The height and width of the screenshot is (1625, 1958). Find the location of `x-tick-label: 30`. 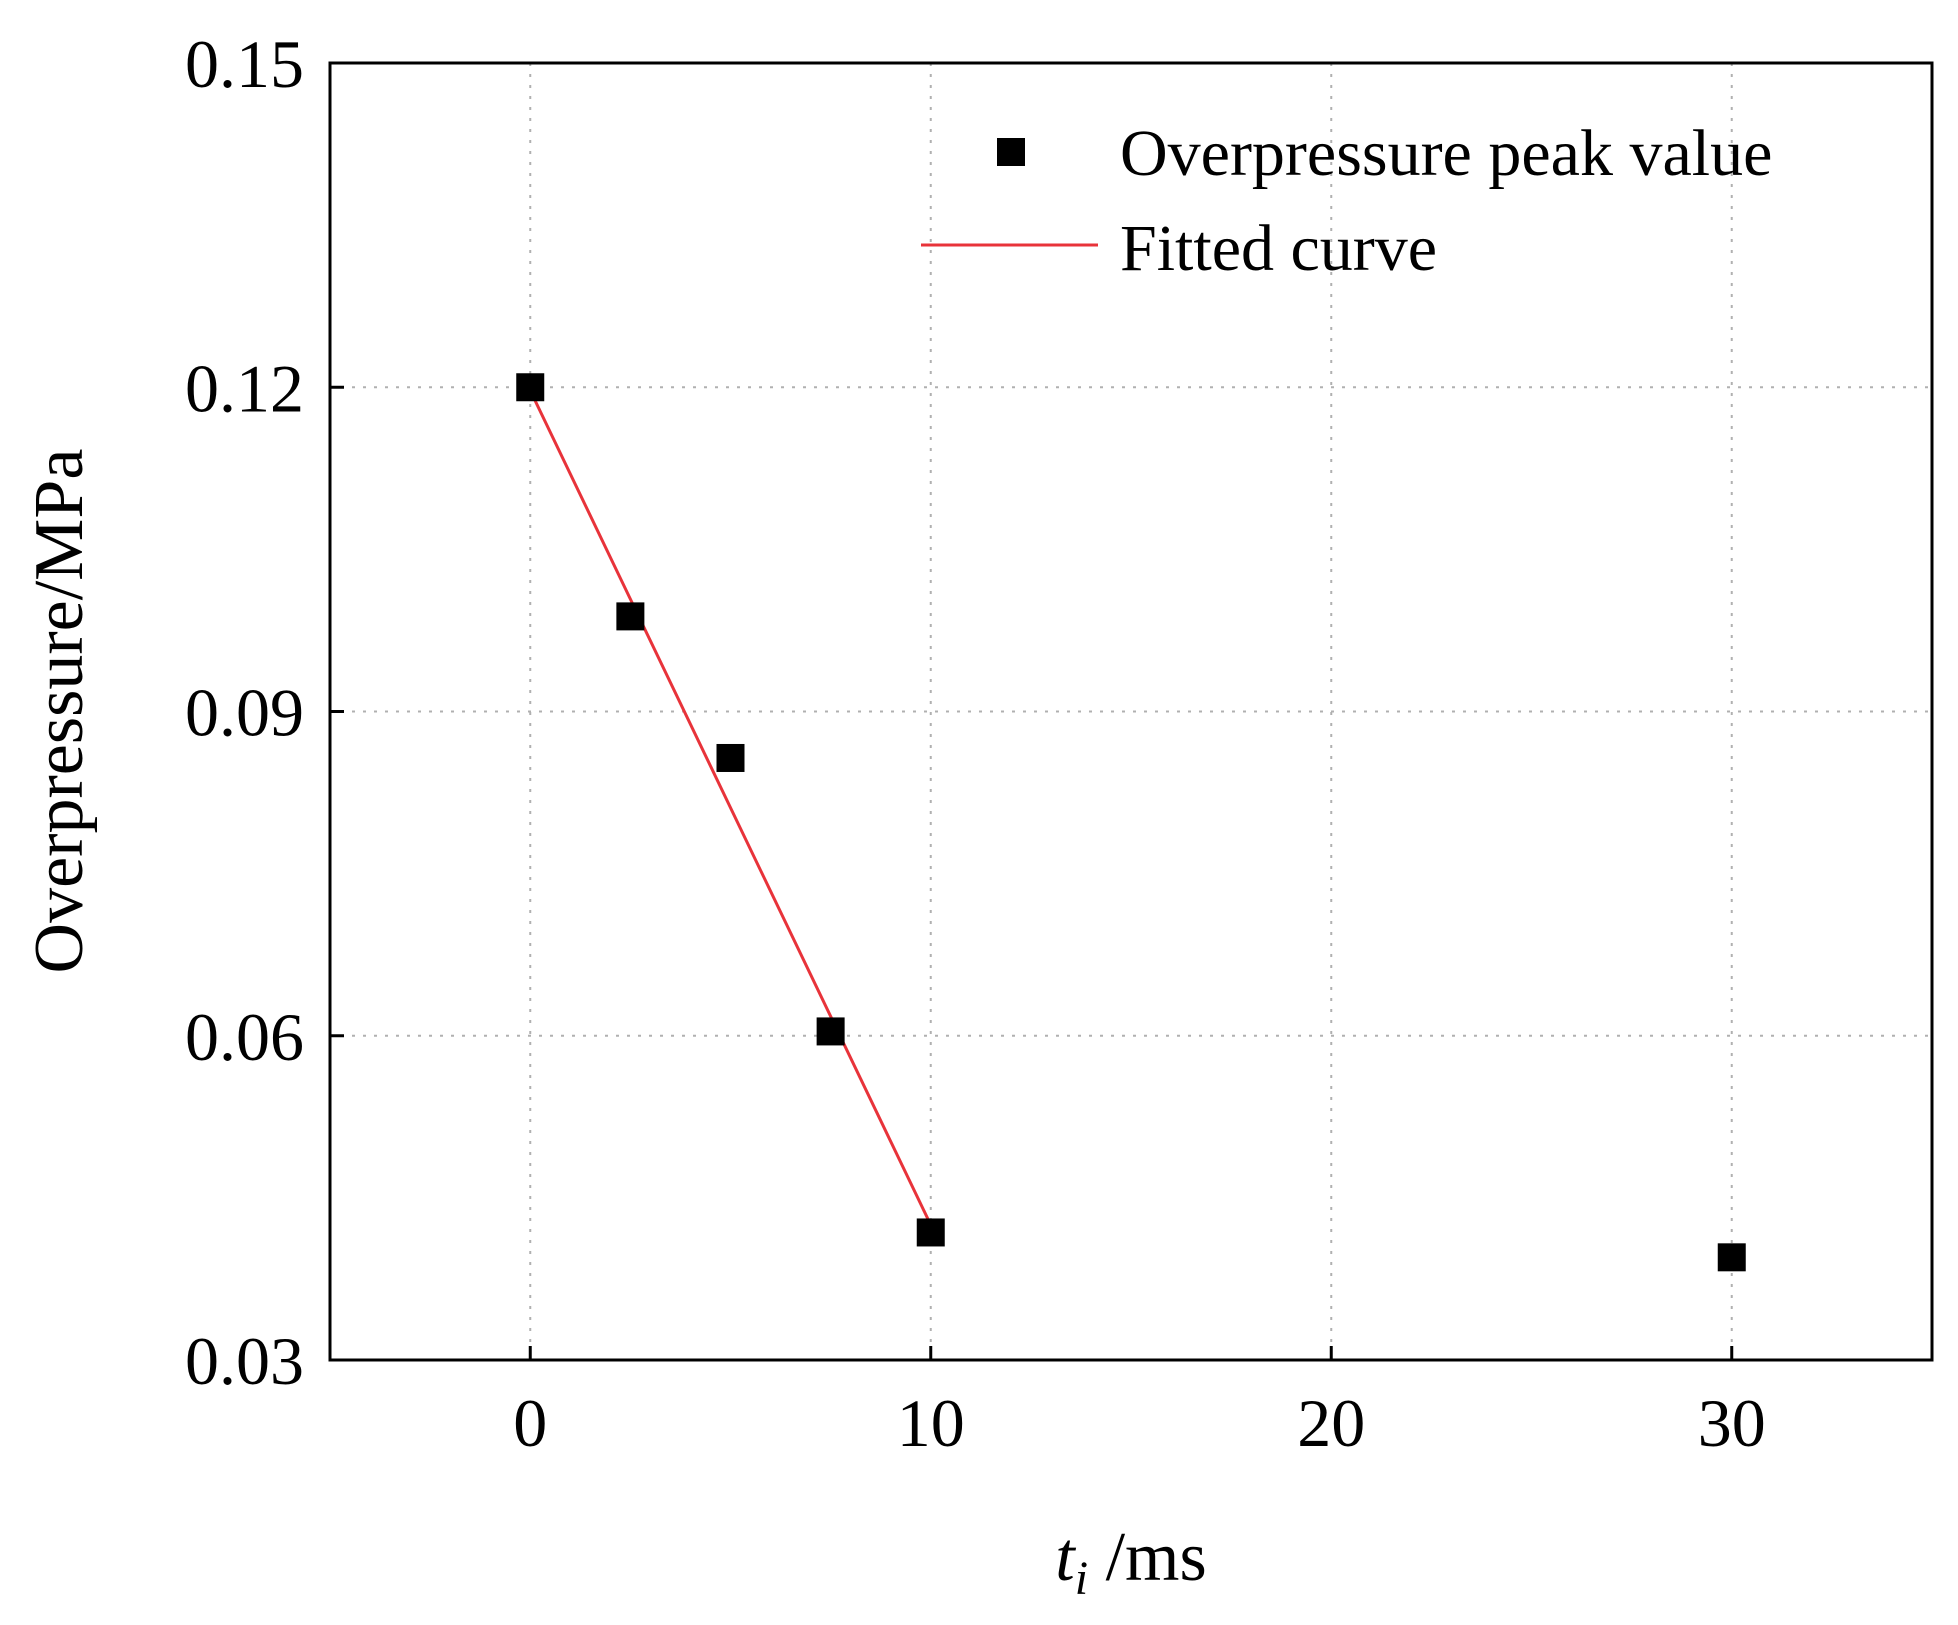

x-tick-label: 30 is located at coordinates (1732, 1423).